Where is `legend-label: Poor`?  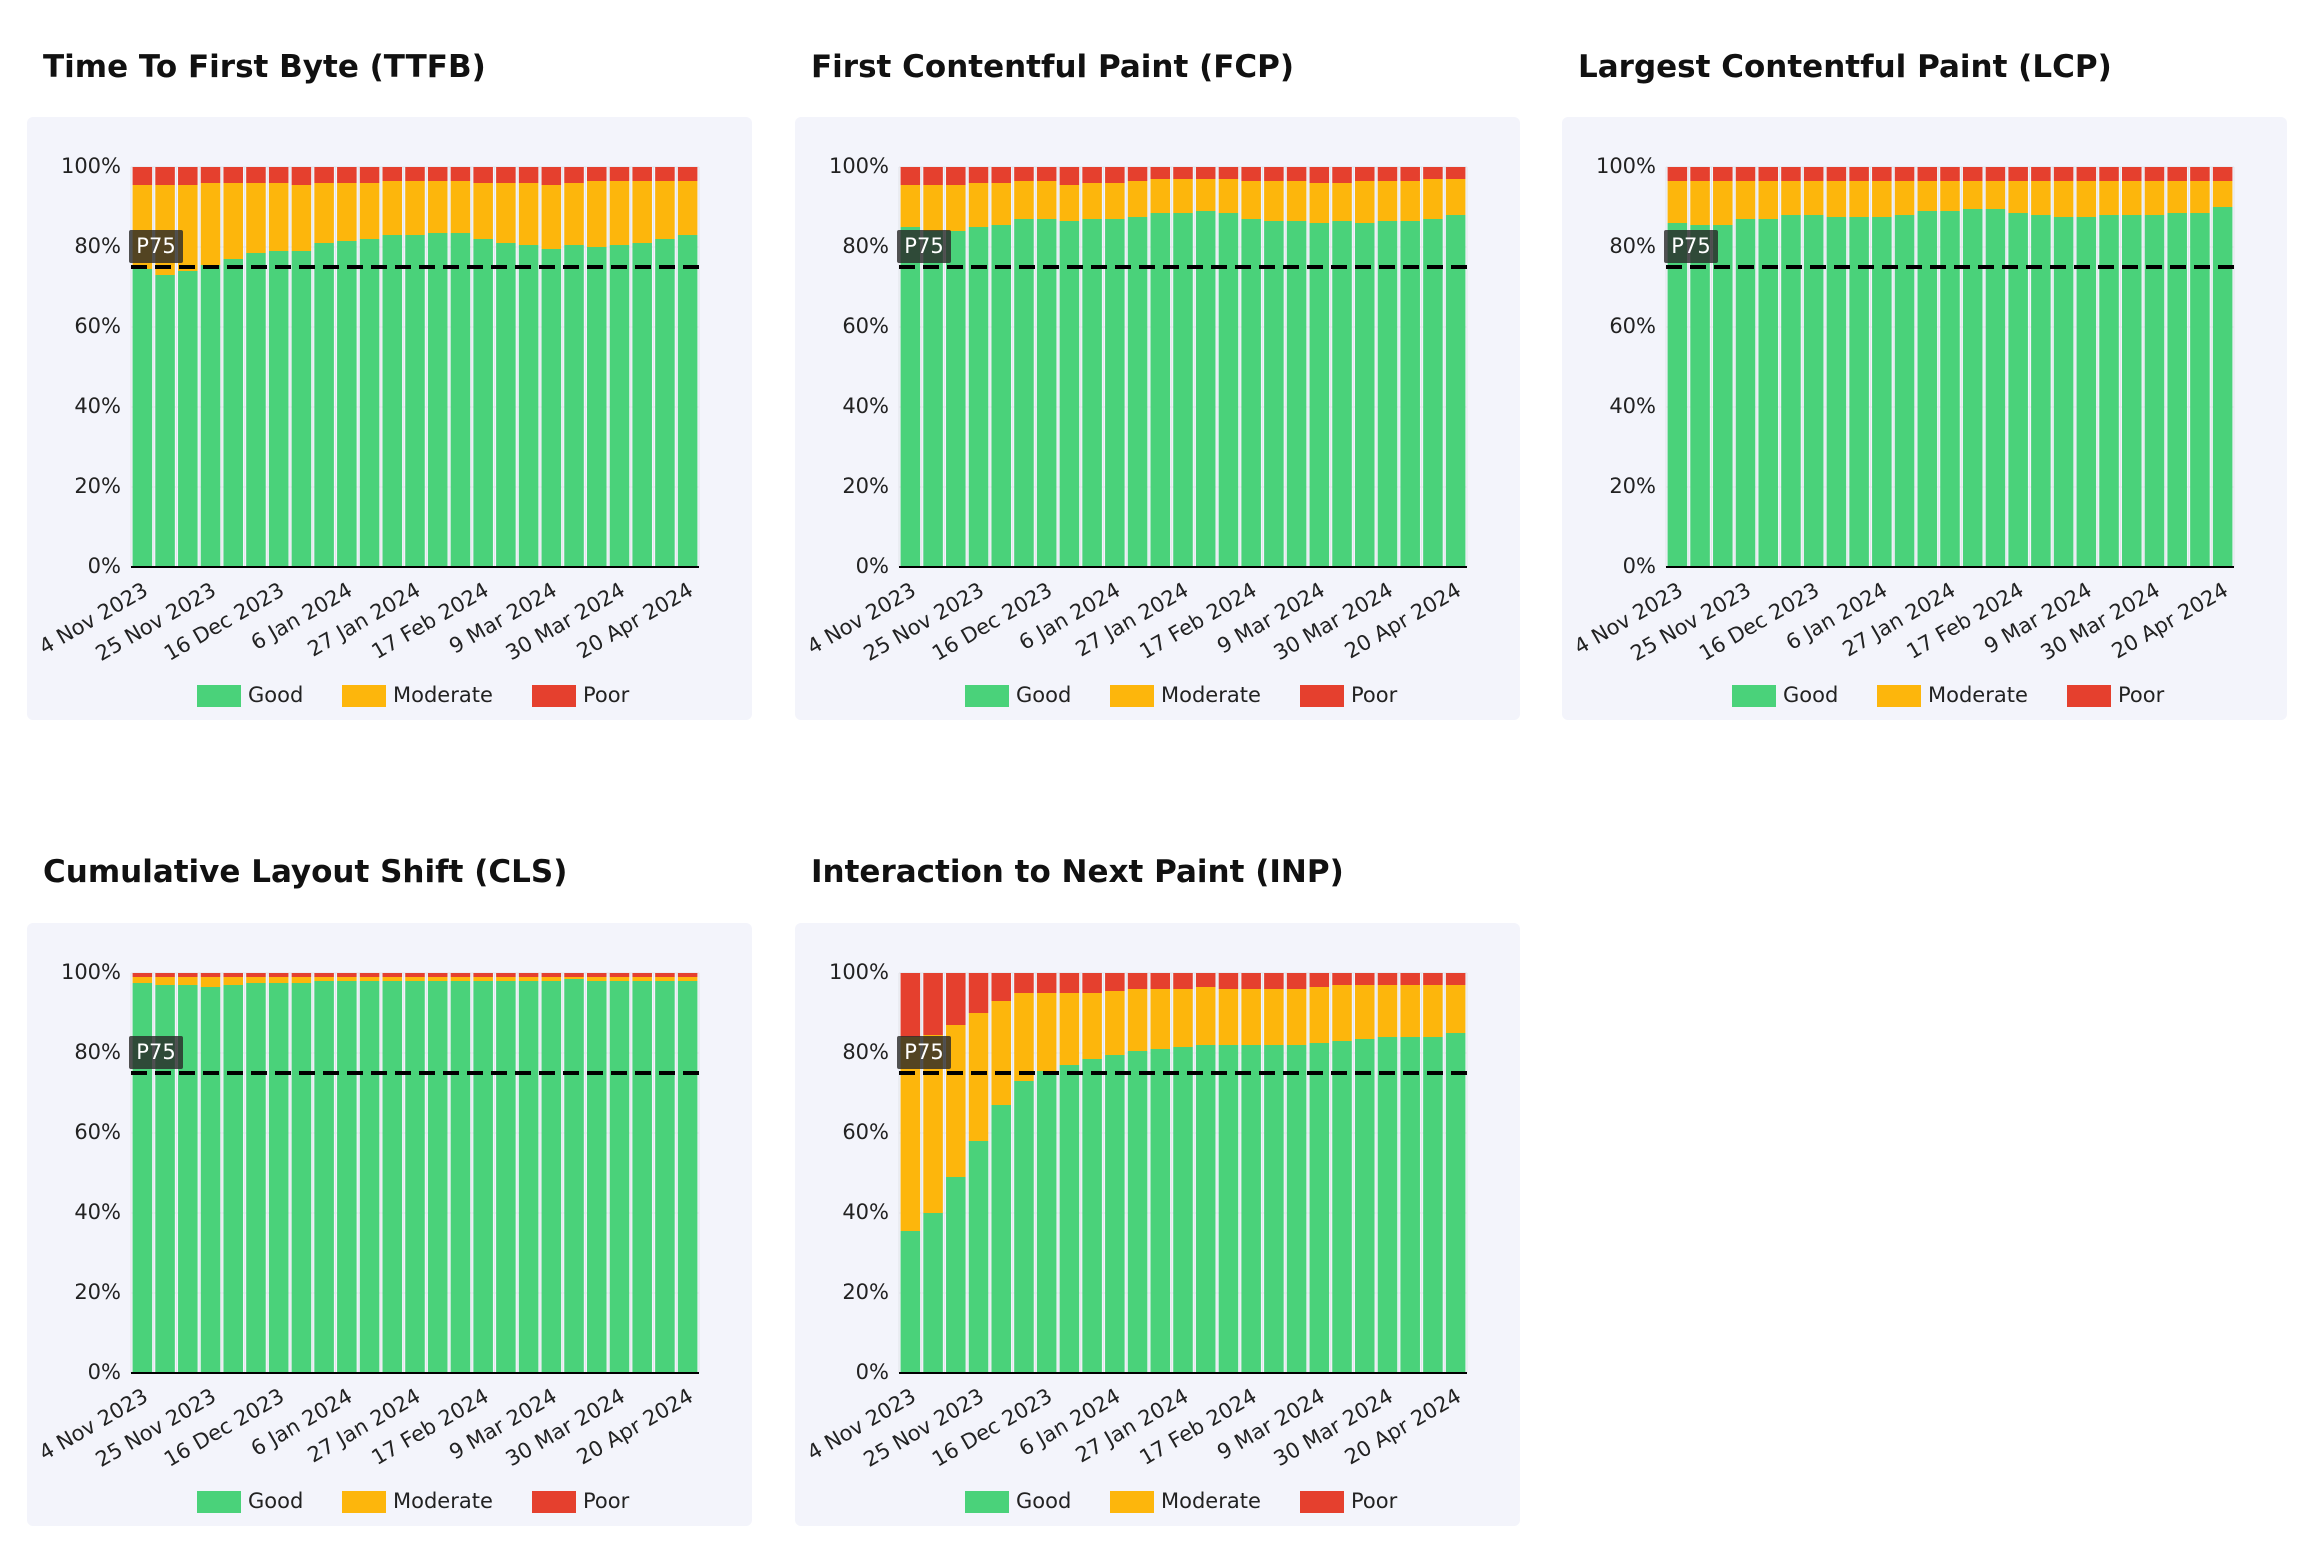
legend-label: Poor is located at coordinates (606, 1501).